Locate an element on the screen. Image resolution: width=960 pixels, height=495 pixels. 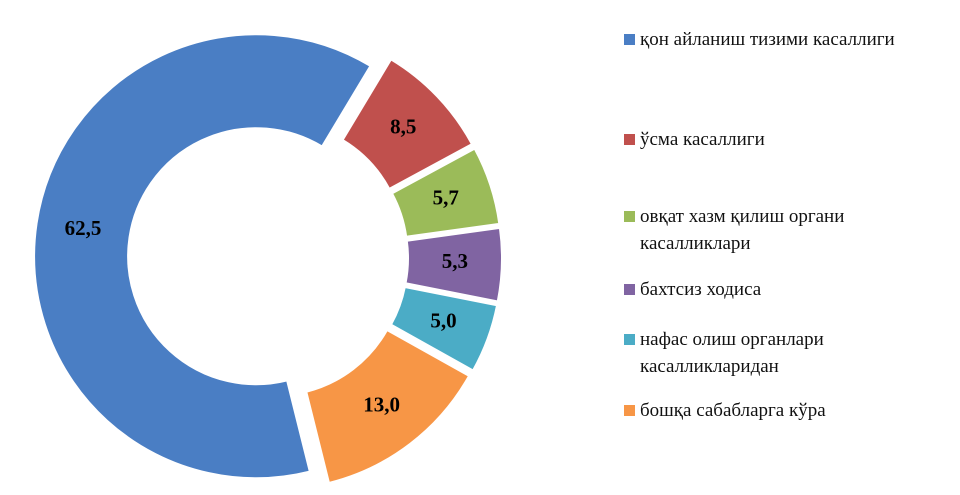
legend-label: бошқа сабабларга кўра is located at coordinates (733, 410).